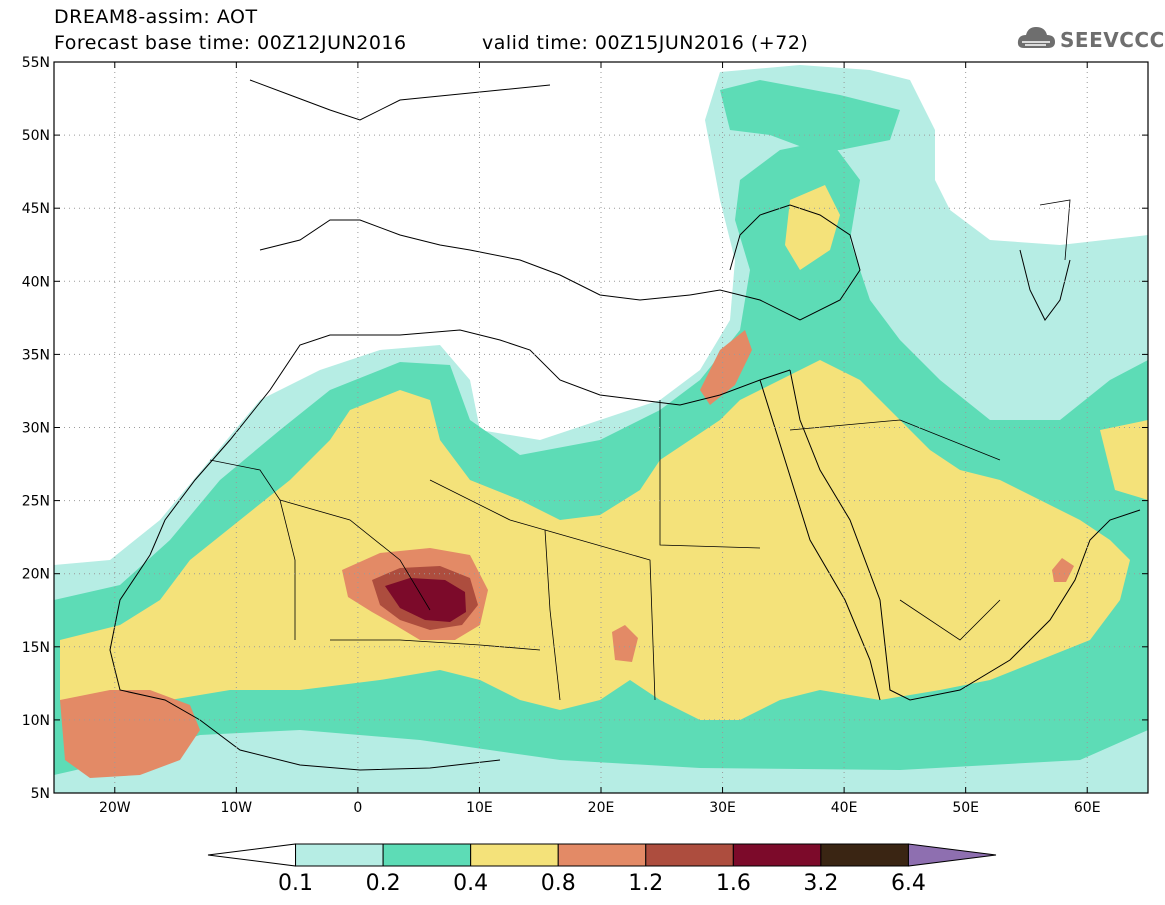 This screenshot has height=905, width=1165. What do you see at coordinates (36, 136) in the screenshot?
I see `lat-tick-label: 50N` at bounding box center [36, 136].